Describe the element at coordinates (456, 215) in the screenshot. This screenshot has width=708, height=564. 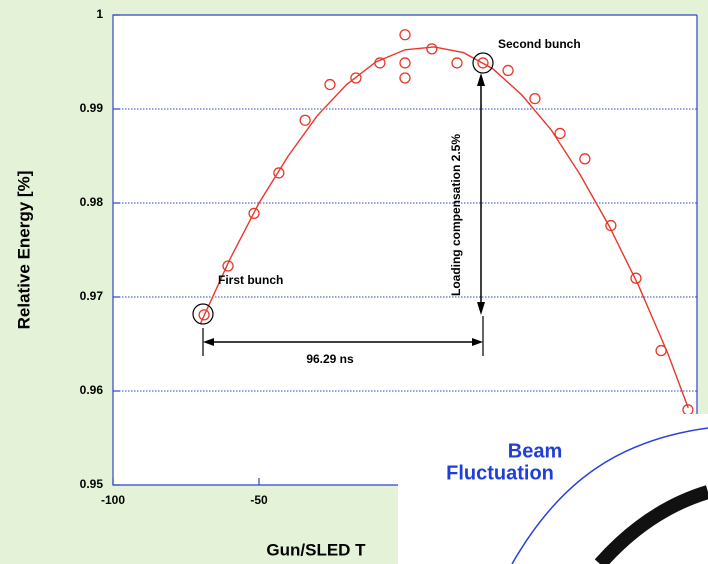
I see `annotation: Loading compensation 2.5%` at that location.